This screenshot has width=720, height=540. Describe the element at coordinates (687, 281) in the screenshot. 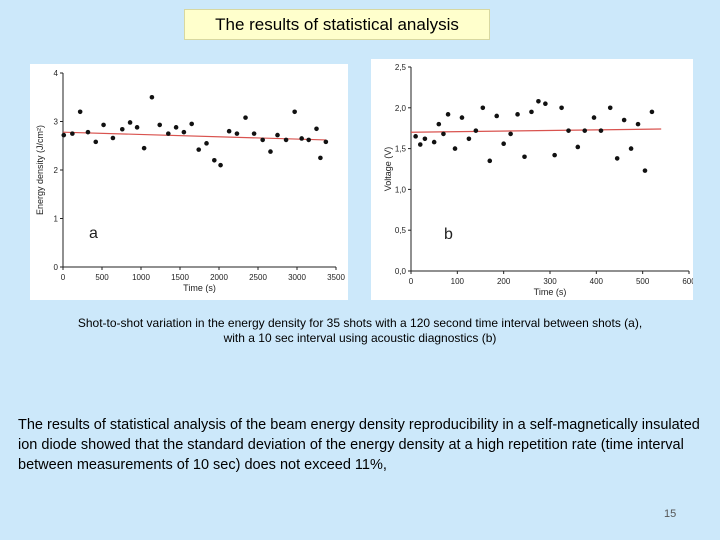

I see `x-tick-label: 600` at that location.